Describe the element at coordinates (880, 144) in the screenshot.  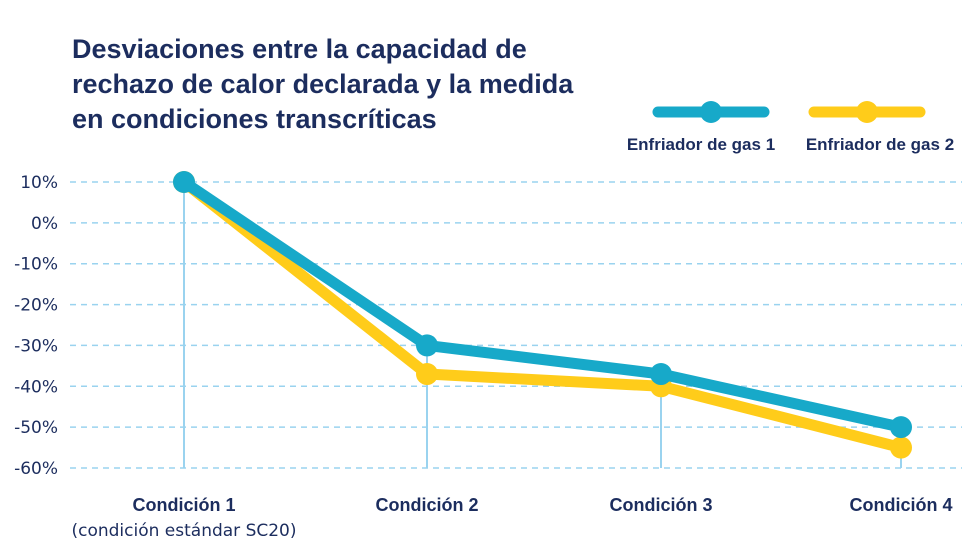
I see `legend-label: Enfriador de gas 2` at that location.